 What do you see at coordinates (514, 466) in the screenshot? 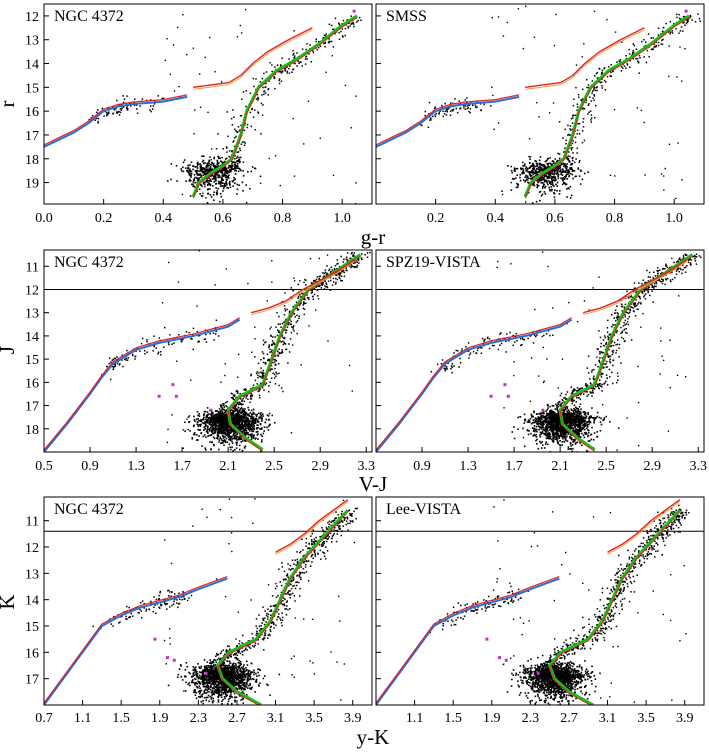
I see `x-tick-label: 1.7` at bounding box center [514, 466].